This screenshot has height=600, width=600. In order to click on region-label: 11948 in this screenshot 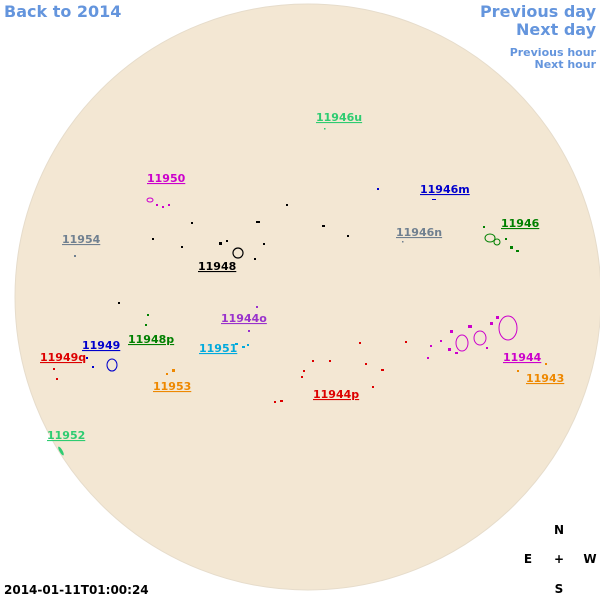, I will do `click(217, 266)`.